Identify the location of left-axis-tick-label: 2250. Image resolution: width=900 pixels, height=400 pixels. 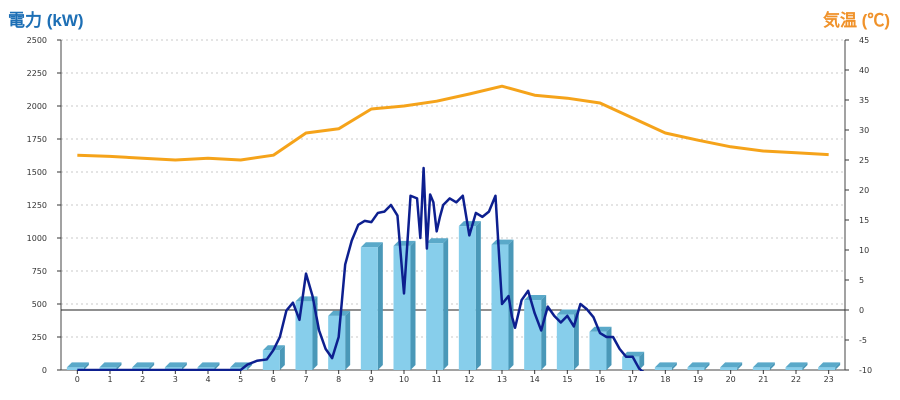
(37, 73).